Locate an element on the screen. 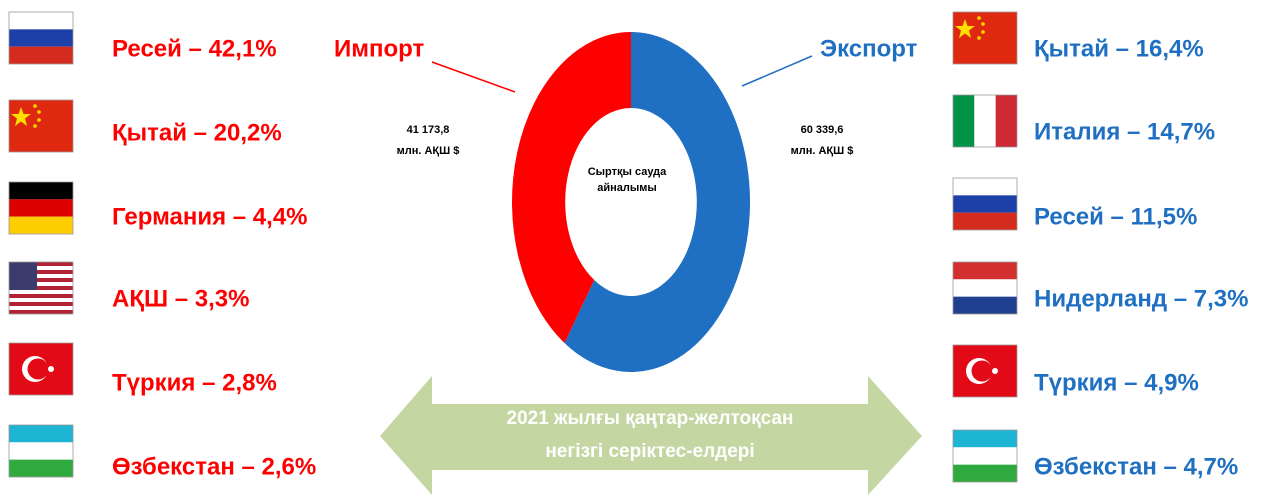 The height and width of the screenshot is (495, 1278). import-partner: АҚШ – 3,3% is located at coordinates (180, 298).